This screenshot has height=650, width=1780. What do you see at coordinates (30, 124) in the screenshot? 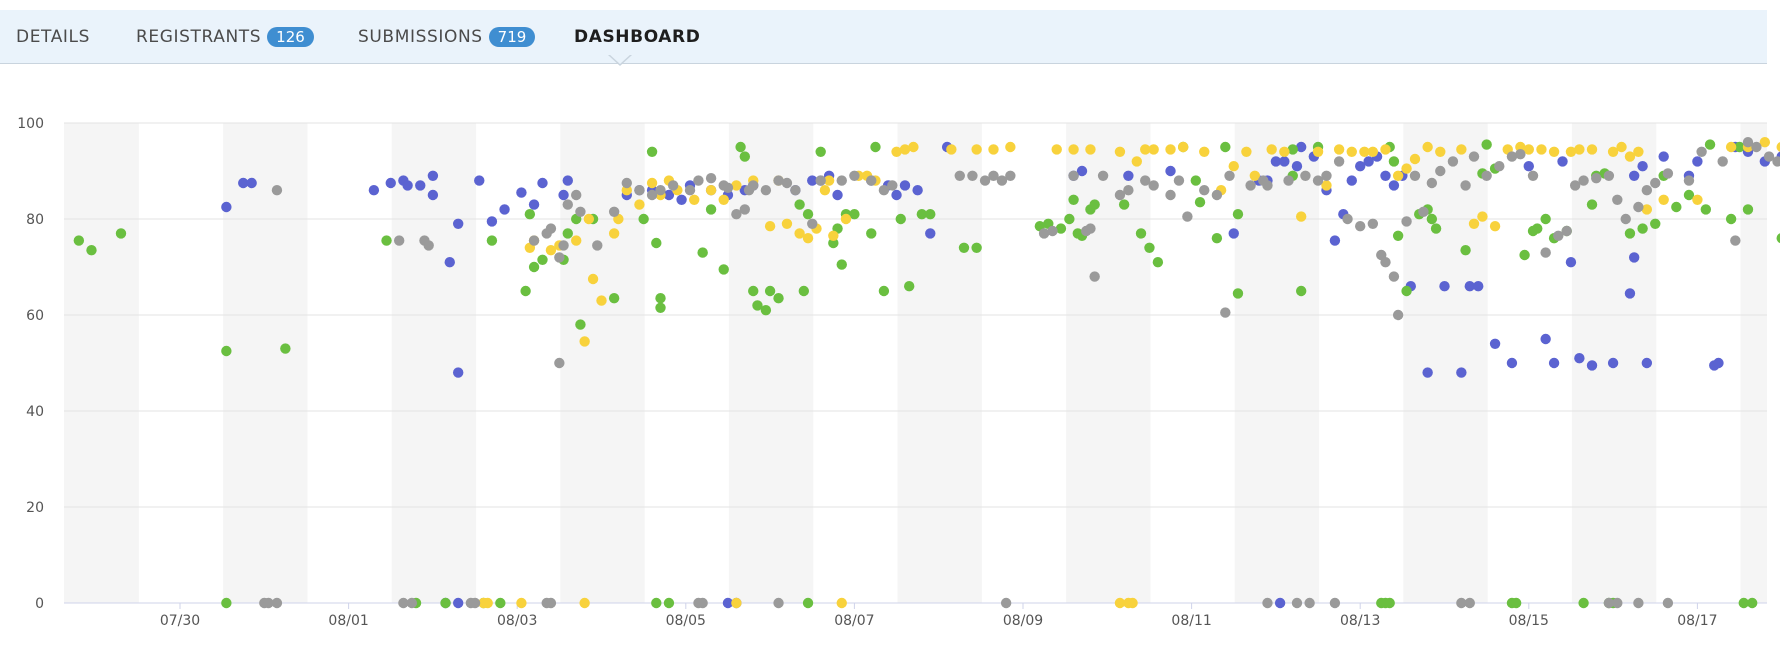
I see `y-tick-label: 100` at bounding box center [30, 124].